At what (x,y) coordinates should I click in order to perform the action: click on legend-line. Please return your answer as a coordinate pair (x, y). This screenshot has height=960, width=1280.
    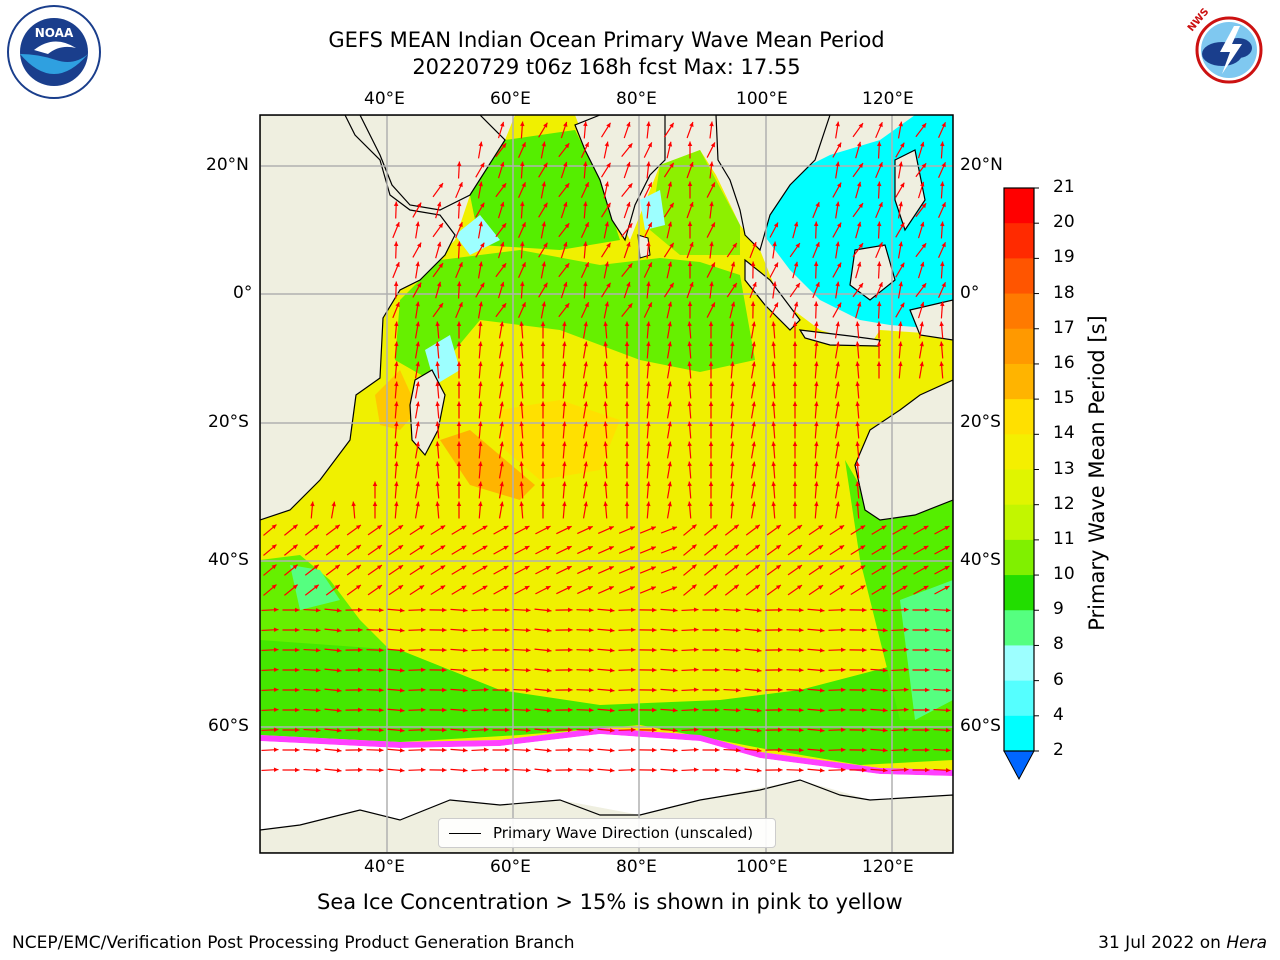
    Looking at the image, I should click on (465, 833).